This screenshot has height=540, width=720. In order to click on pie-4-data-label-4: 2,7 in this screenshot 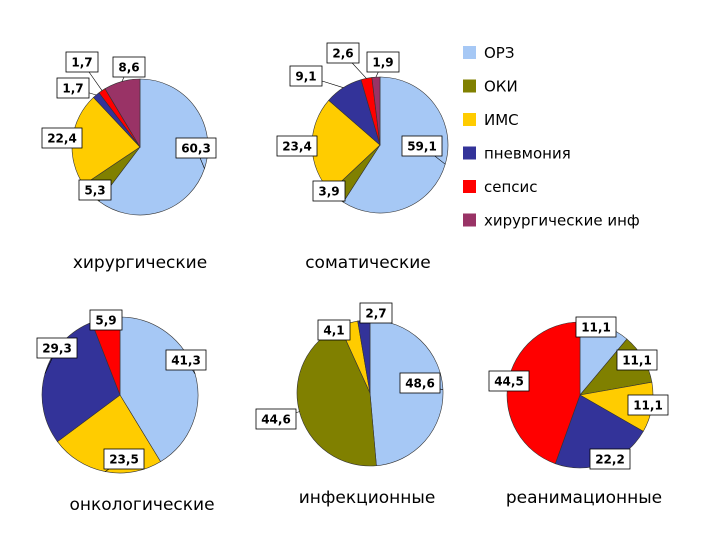, I will do `click(375, 314)`.